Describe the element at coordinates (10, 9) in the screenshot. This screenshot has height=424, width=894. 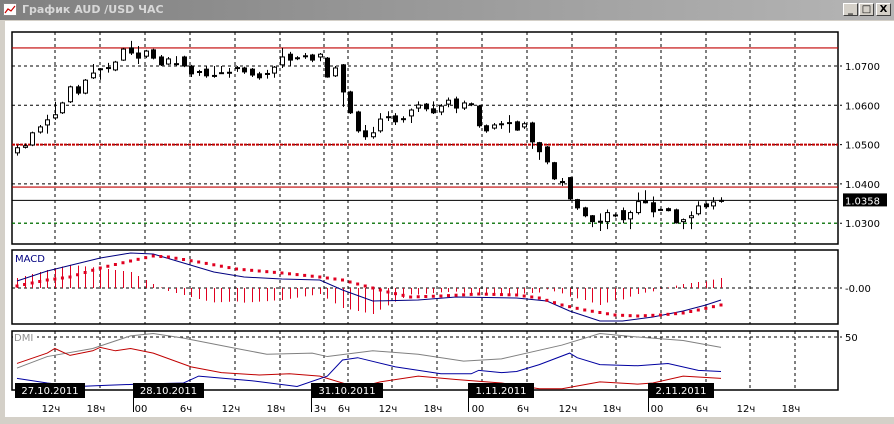
I see `chart-window-icon` at that location.